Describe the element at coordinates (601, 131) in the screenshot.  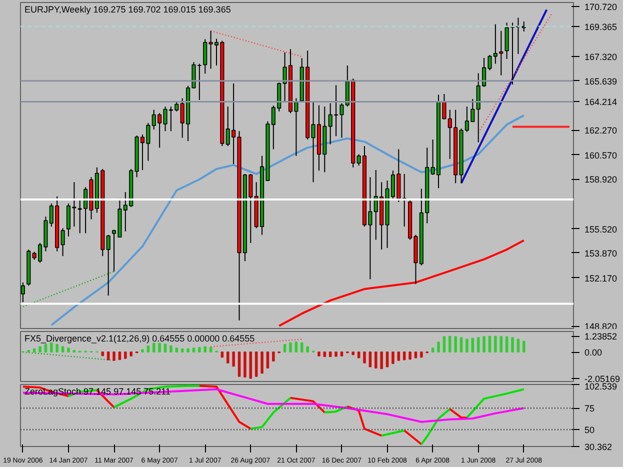
I see `y-tick-label: 162.270` at that location.